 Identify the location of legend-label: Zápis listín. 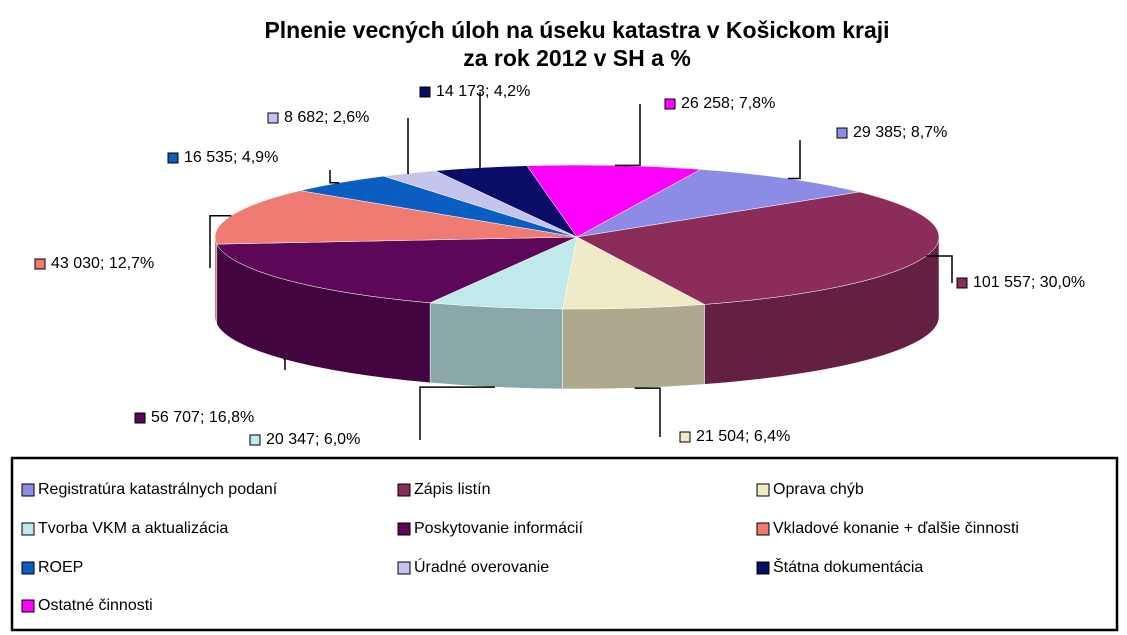
(452, 489).